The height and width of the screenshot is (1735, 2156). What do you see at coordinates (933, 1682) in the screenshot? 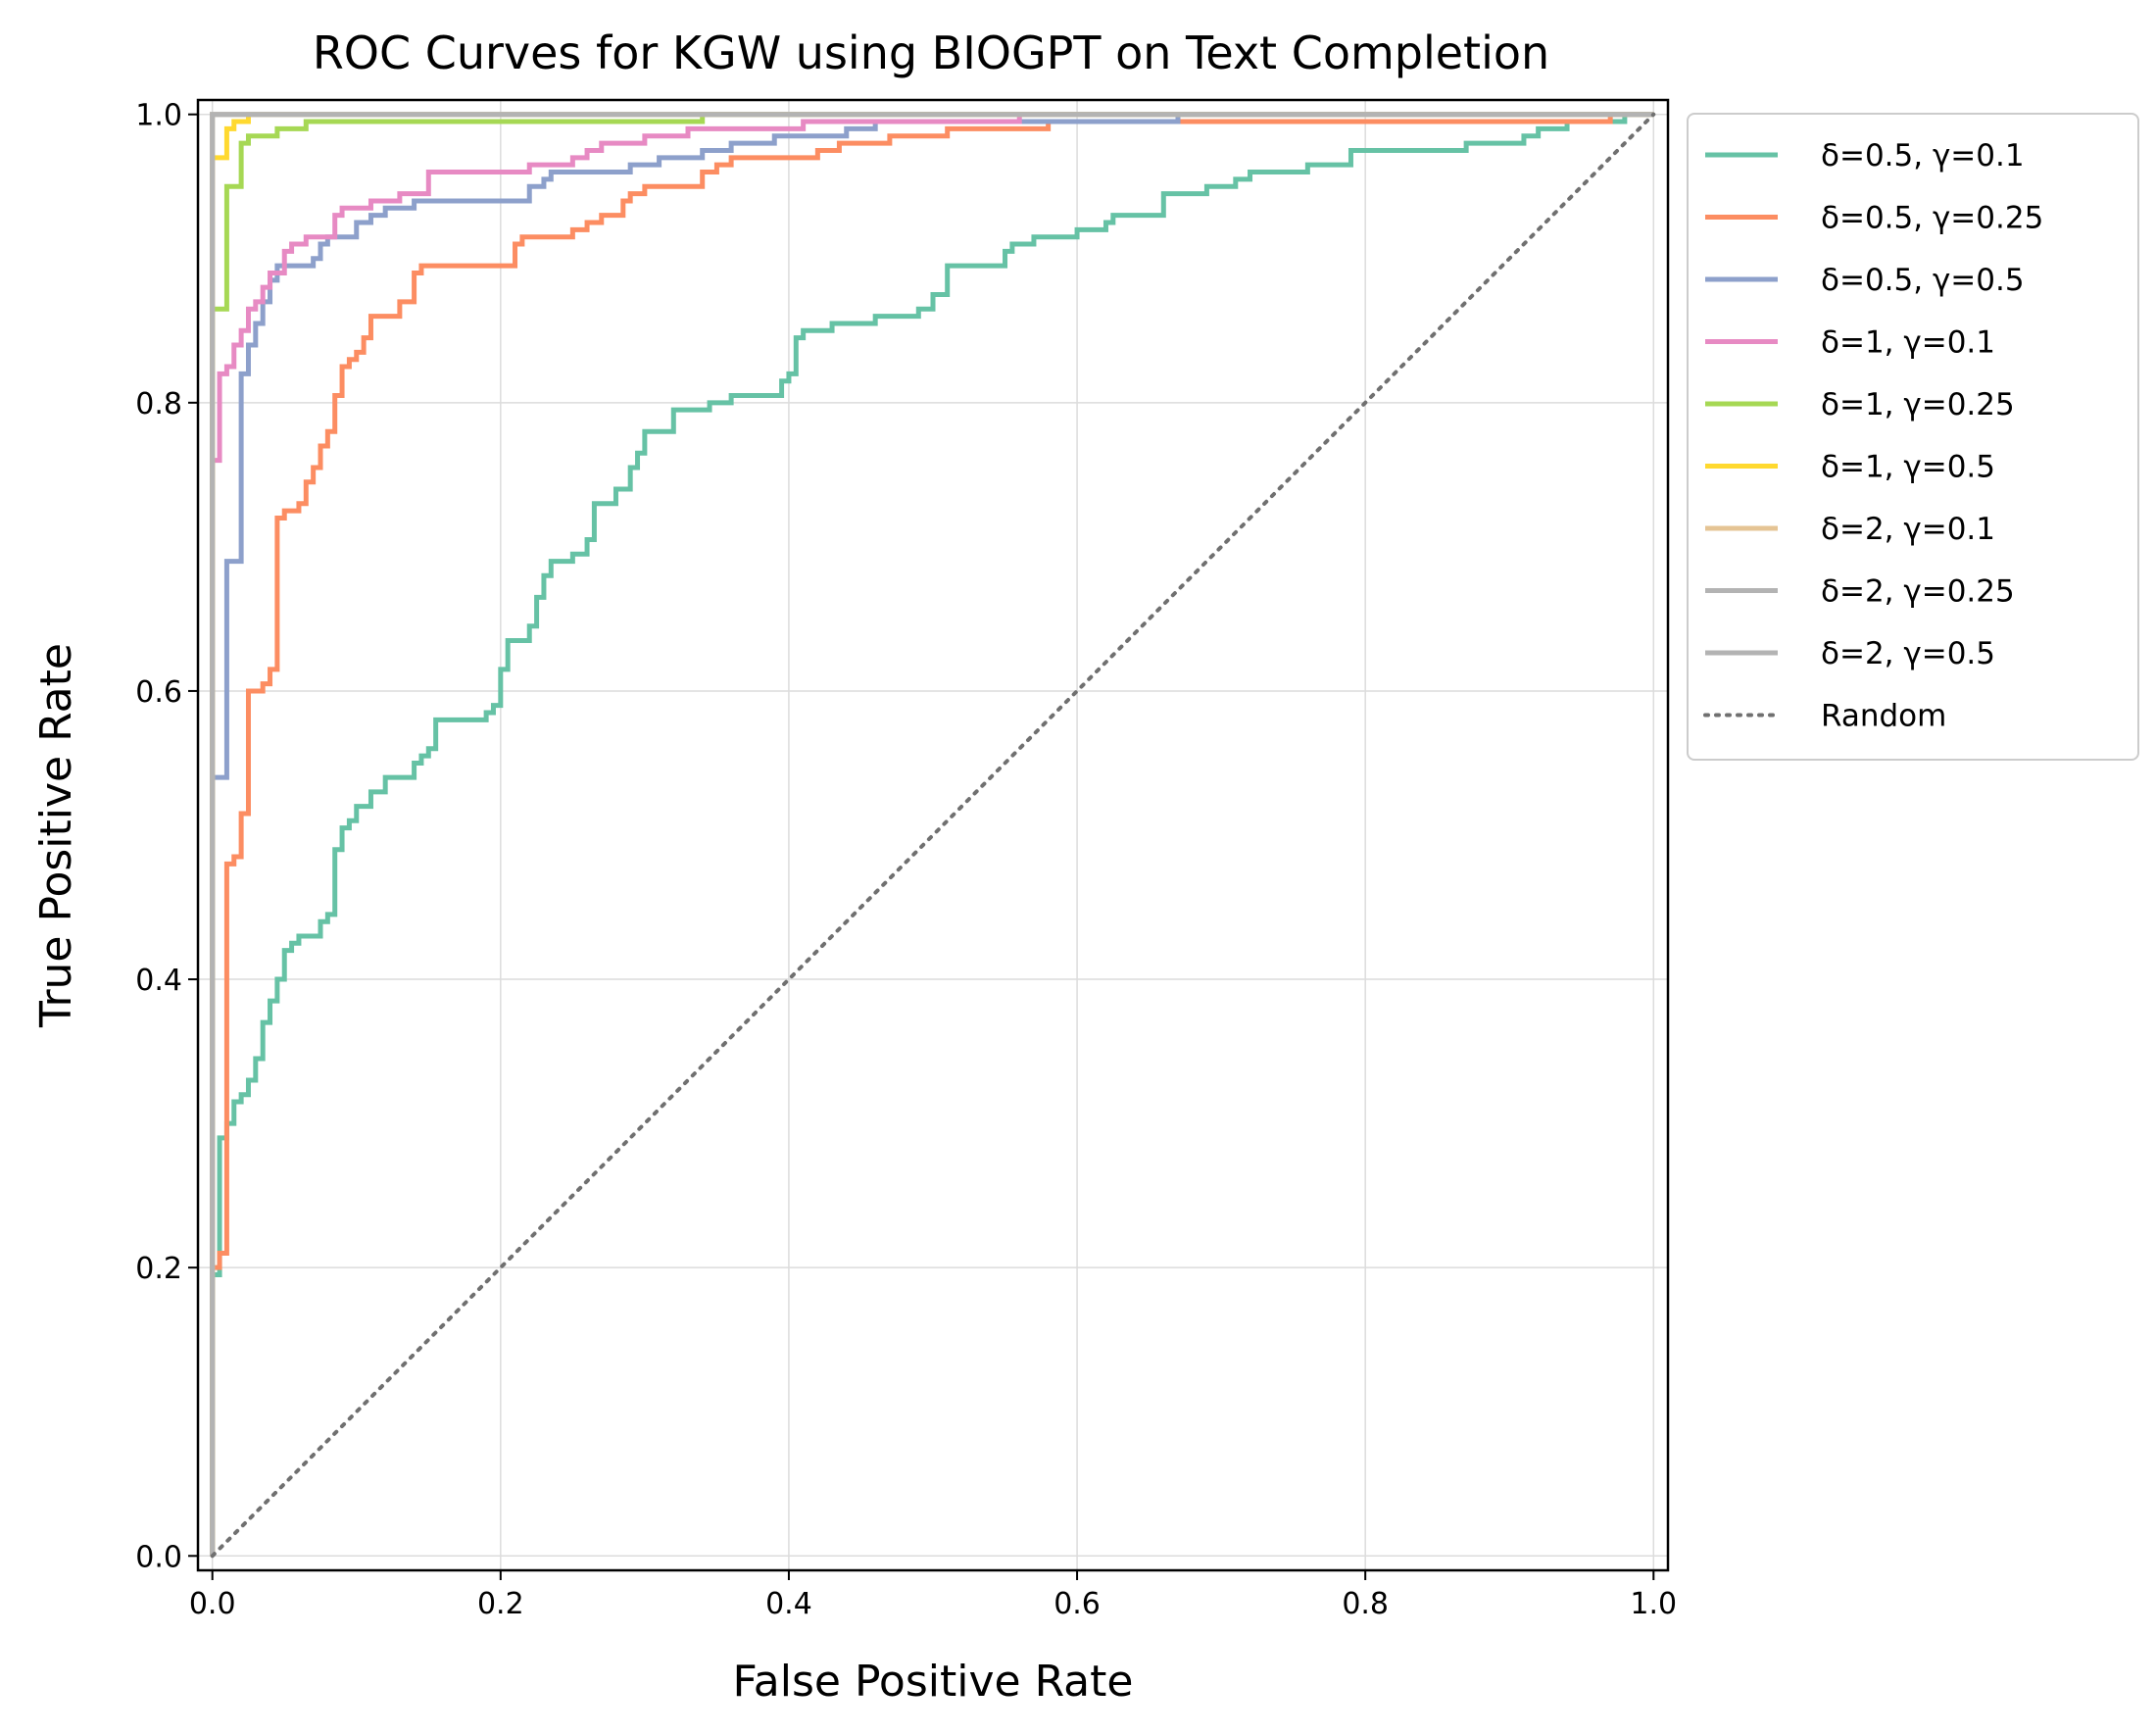
I see `x-axis-title: False Positive Rate` at bounding box center [933, 1682].